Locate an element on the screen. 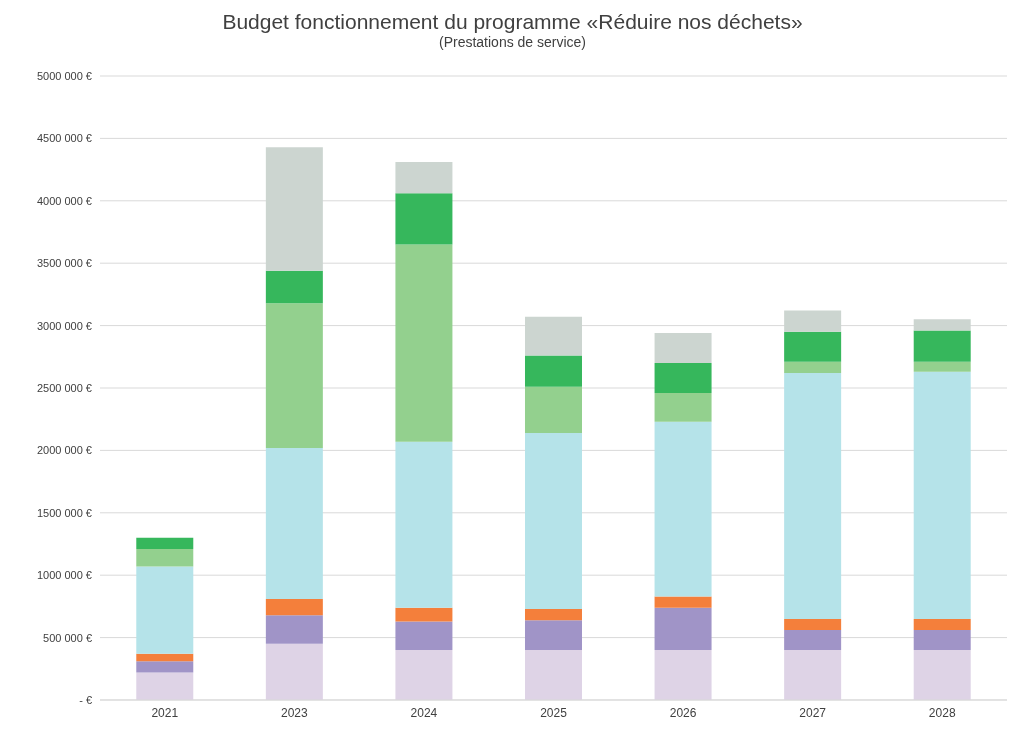 This screenshot has width=1025, height=738. y-tick-label: - € is located at coordinates (85, 699).